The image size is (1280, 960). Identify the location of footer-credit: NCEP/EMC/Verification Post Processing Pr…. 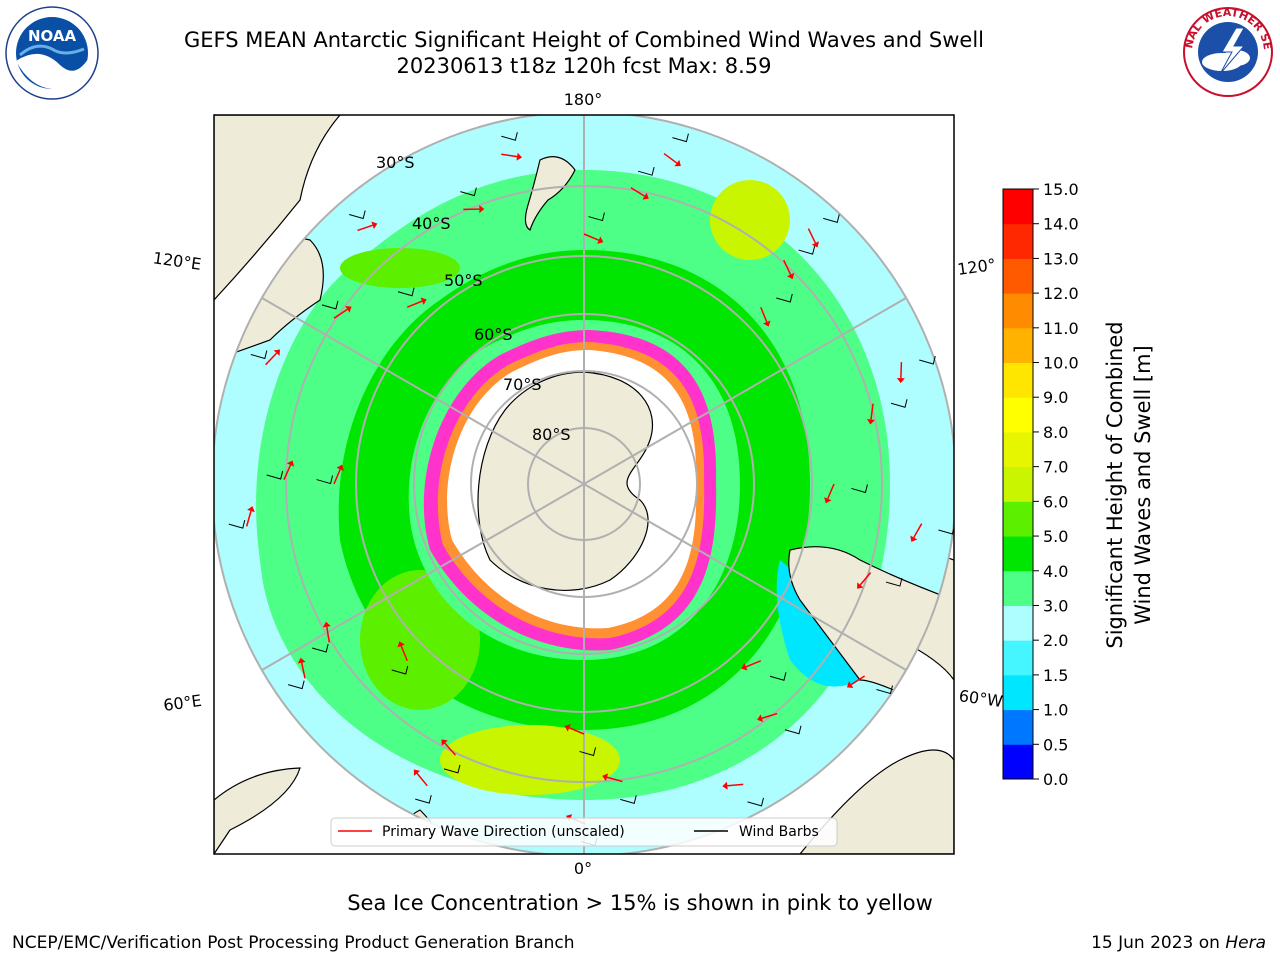
(293, 943).